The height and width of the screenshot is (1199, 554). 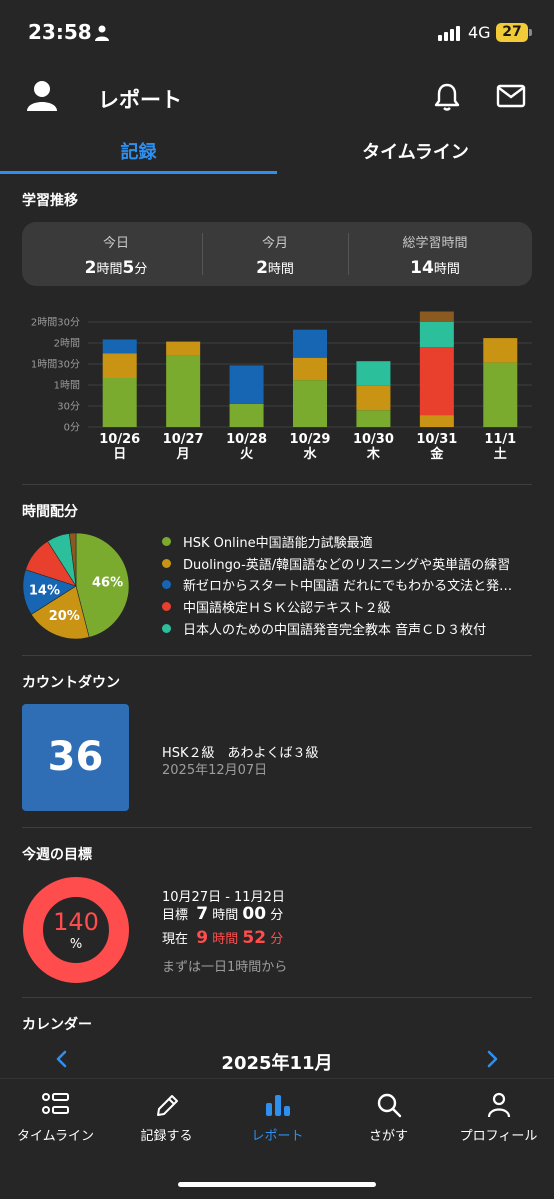 I want to click on y-tick-label: 0分, so click(x=72, y=428).